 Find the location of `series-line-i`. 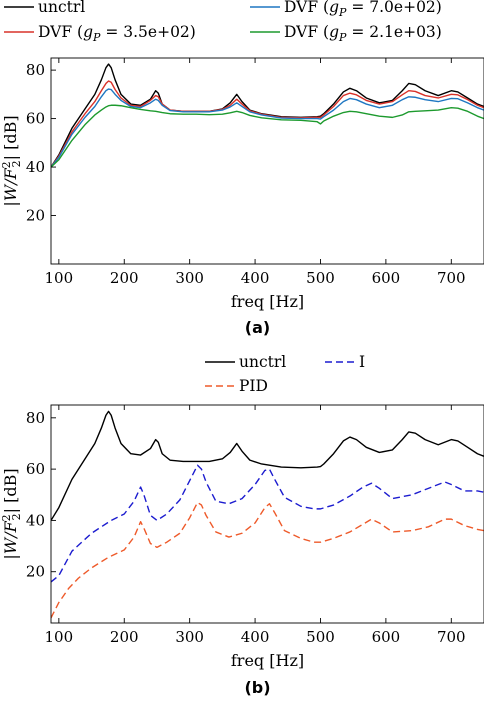

series-line-i is located at coordinates (267, 523).